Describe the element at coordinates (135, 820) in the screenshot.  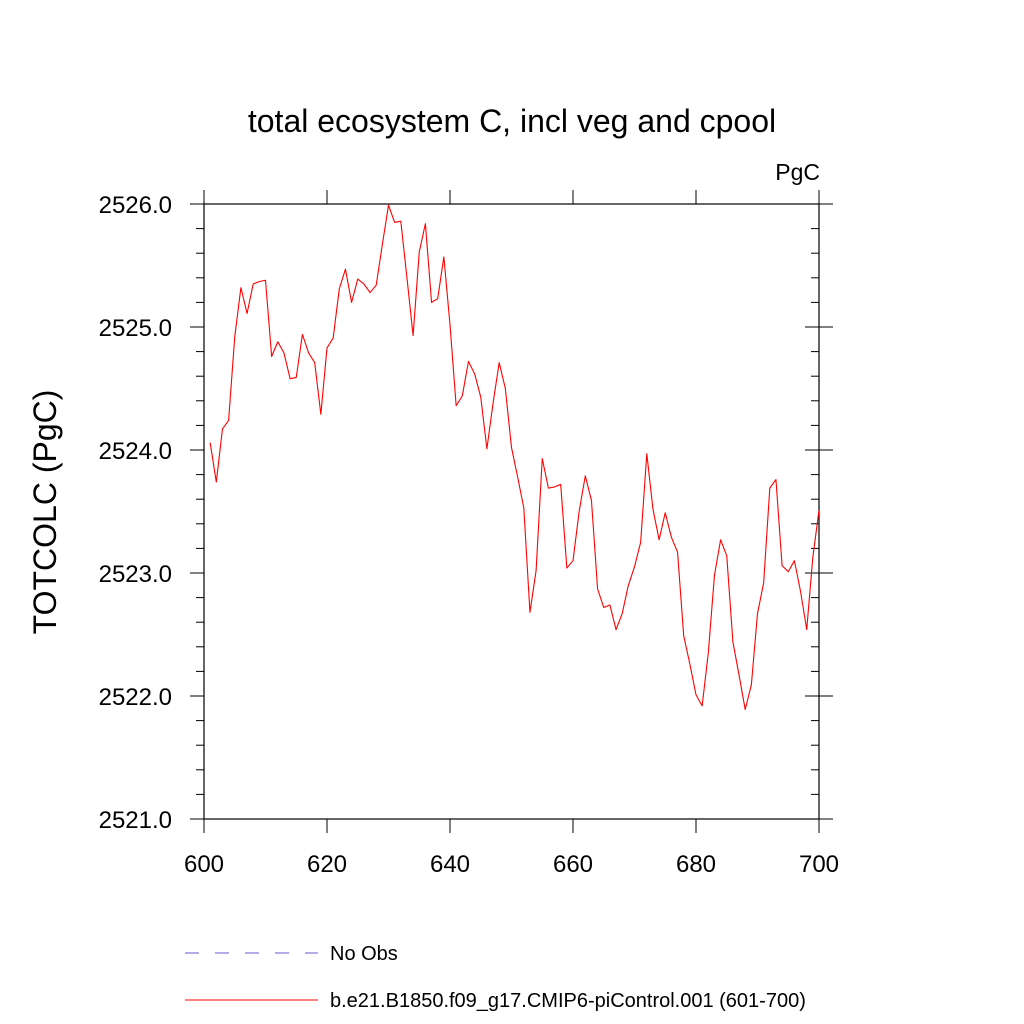
I see `y-tick-label: 2521.0` at that location.